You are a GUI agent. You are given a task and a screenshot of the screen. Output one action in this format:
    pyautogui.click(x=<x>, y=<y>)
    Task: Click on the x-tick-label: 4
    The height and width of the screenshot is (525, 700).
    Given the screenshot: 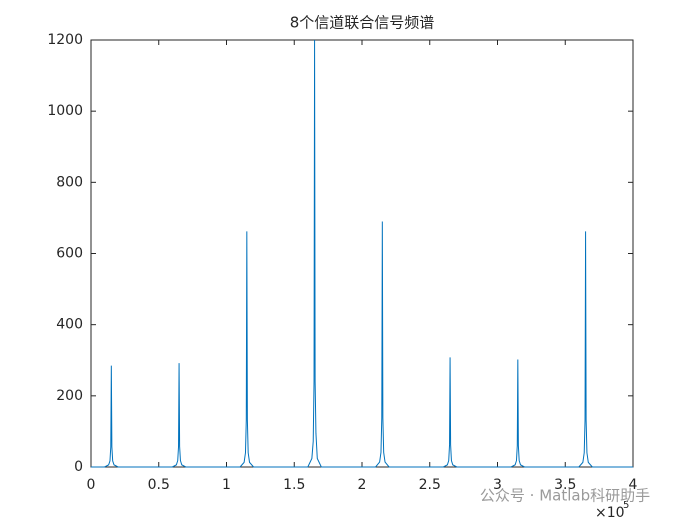 What is the action you would take?
    pyautogui.click(x=633, y=485)
    